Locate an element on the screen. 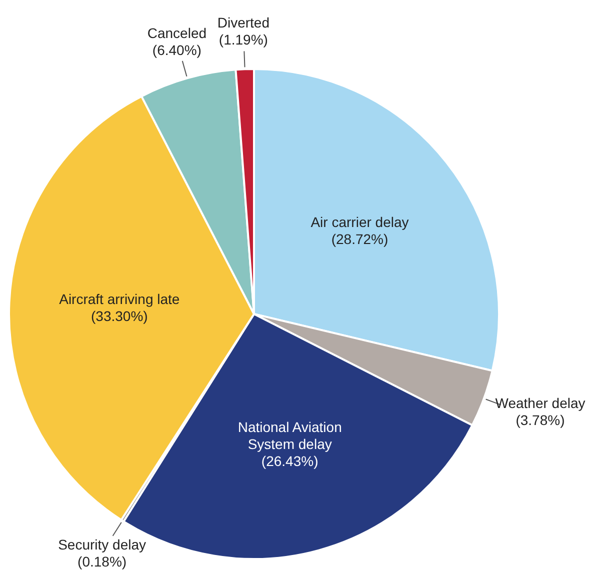 The height and width of the screenshot is (571, 609). slice-label: Canceled is located at coordinates (177, 33).